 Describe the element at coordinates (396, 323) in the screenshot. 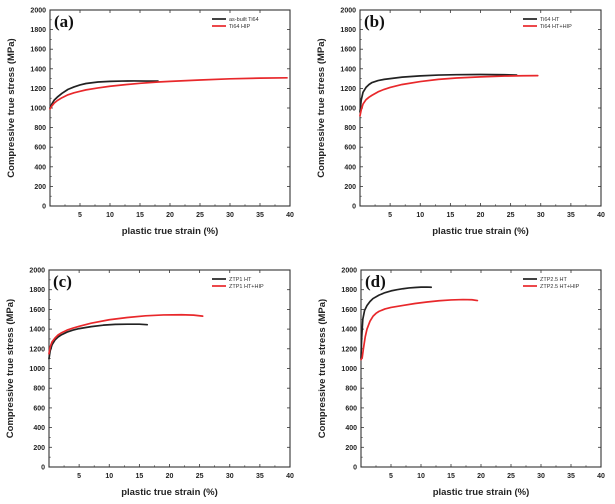

I see `series-line-ztp2-5-ht` at that location.